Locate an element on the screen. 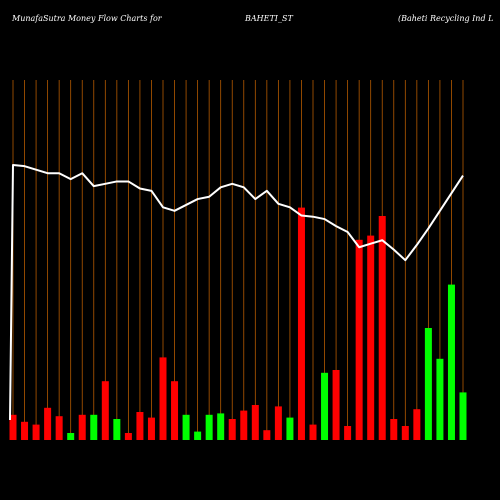 This screenshot has width=500, height=500. chart-header-company: (Baheti Recycling Ind L is located at coordinates (446, 18).